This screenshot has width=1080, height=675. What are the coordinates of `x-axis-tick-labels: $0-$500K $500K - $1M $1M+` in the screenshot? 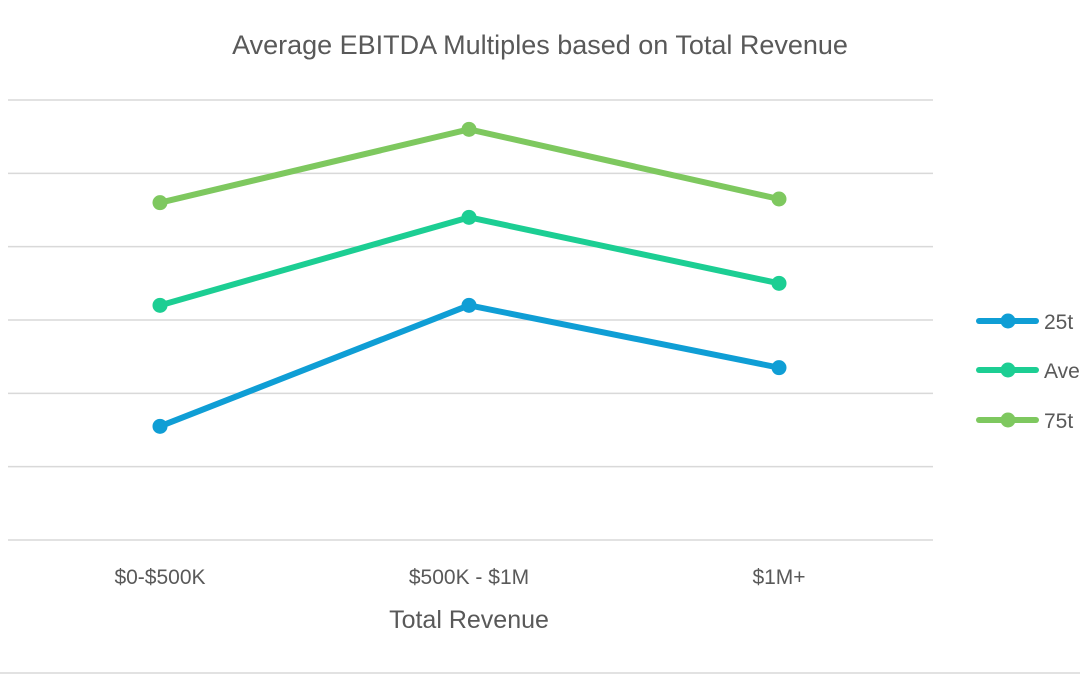 It's located at (459, 577).